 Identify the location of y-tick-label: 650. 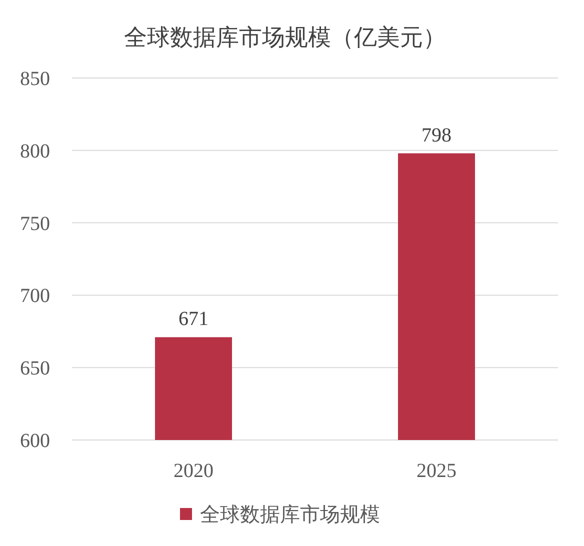
(35, 369).